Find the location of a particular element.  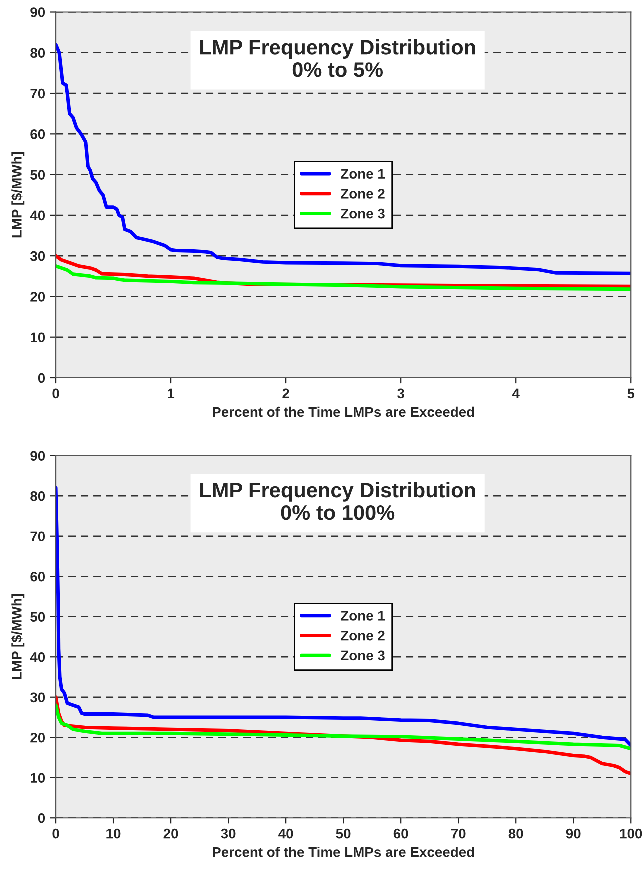

x-tick-label: 2 is located at coordinates (286, 393).